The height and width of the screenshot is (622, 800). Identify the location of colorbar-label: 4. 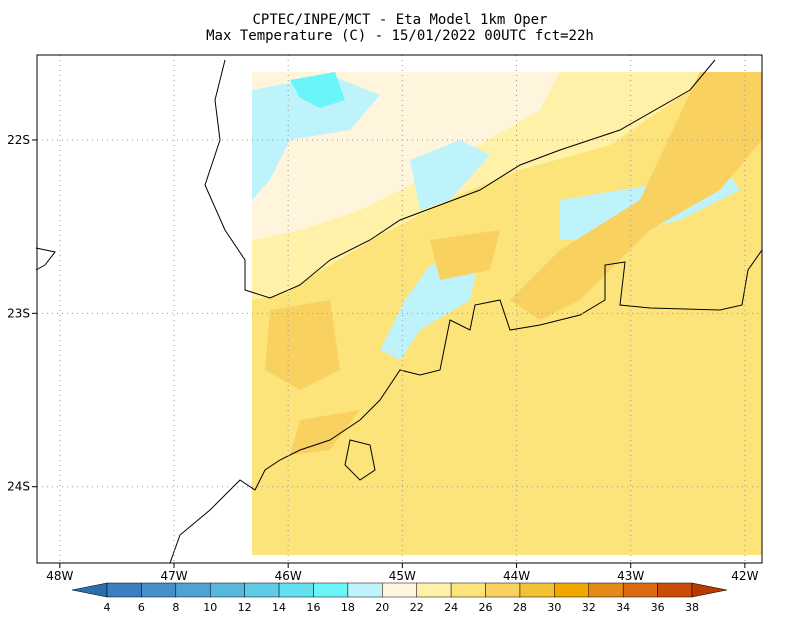
(107, 607).